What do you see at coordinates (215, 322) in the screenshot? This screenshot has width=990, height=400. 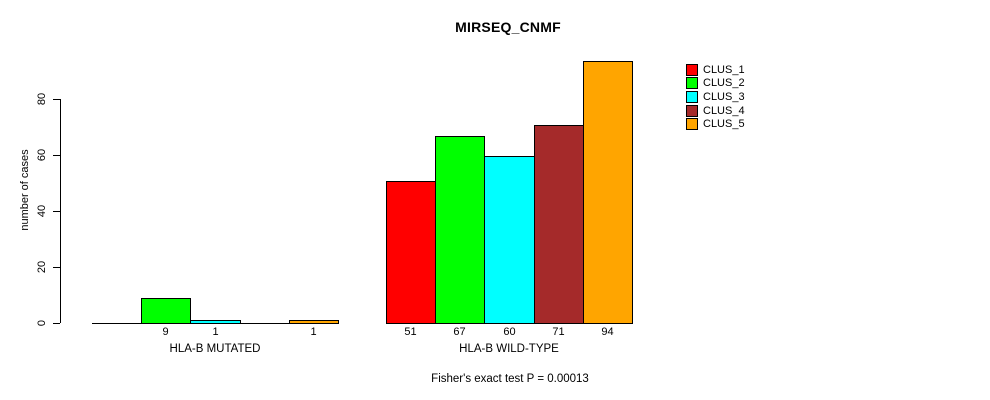 I see `bar-clus_3-group1` at bounding box center [215, 322].